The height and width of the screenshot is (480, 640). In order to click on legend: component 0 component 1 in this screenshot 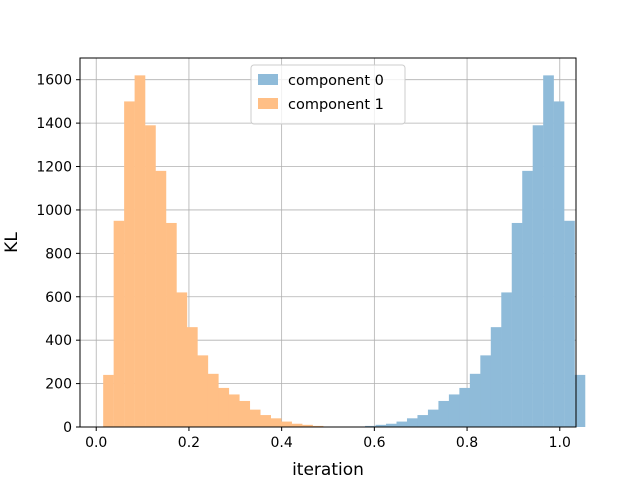, I will do `click(328, 94)`.